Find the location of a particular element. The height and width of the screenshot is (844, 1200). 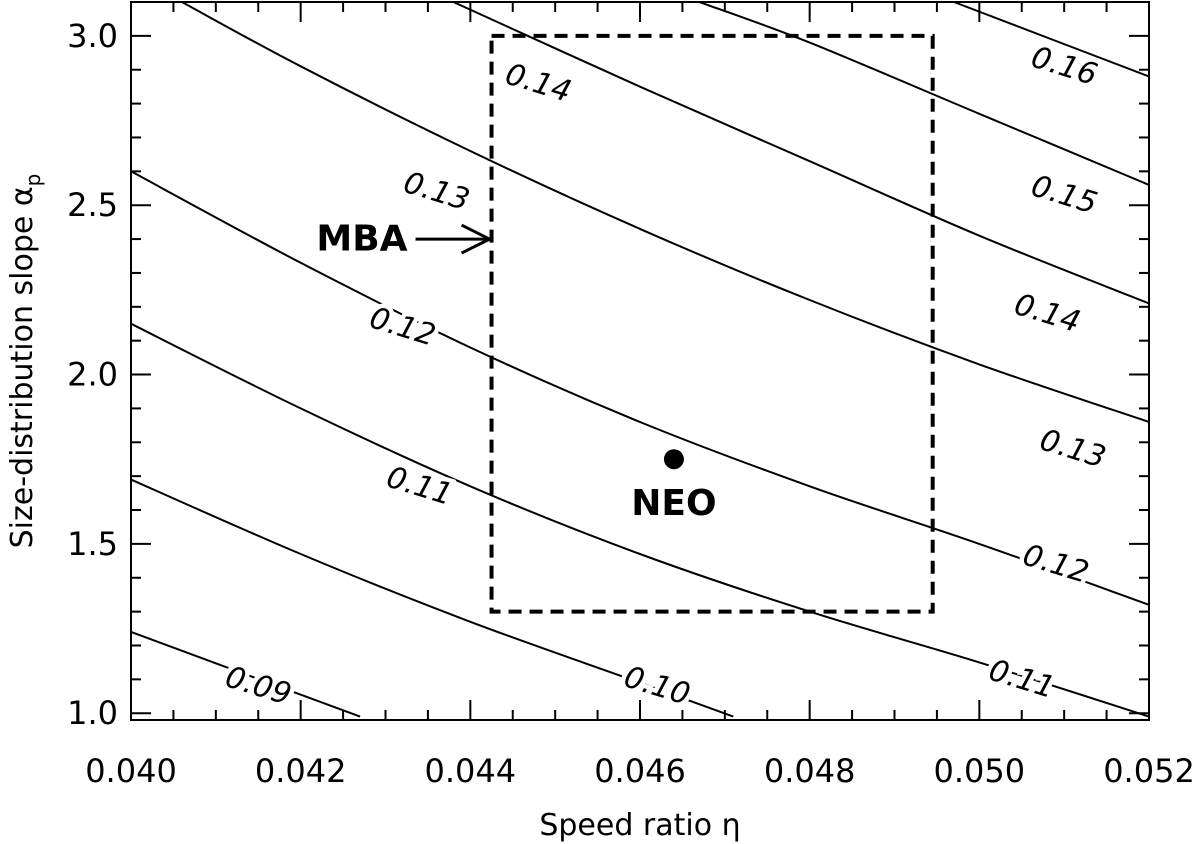

mba-label: MBA is located at coordinates (361, 239).